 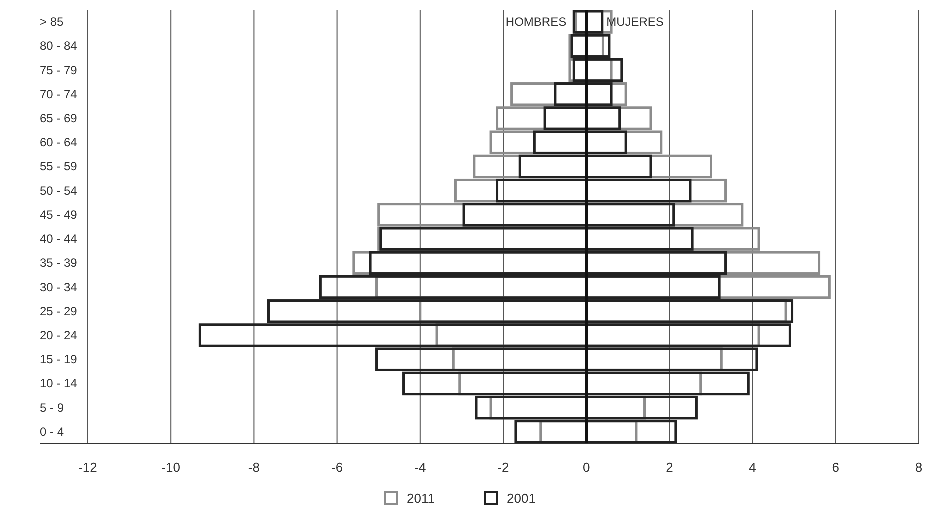 I want to click on legend-label: 2001, so click(x=521, y=498).